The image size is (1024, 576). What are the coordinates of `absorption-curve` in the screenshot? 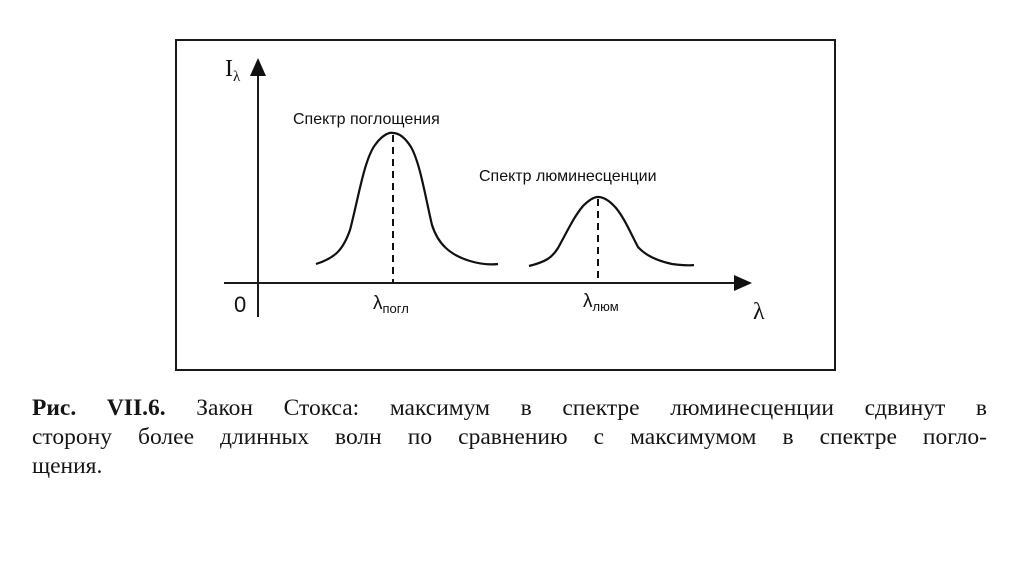 It's located at (407, 198).